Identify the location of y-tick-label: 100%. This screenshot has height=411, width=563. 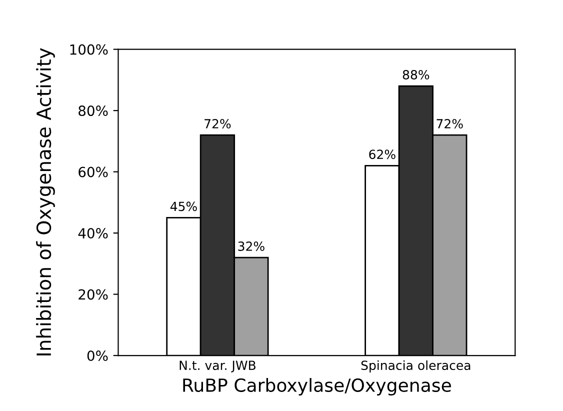
(89, 49).